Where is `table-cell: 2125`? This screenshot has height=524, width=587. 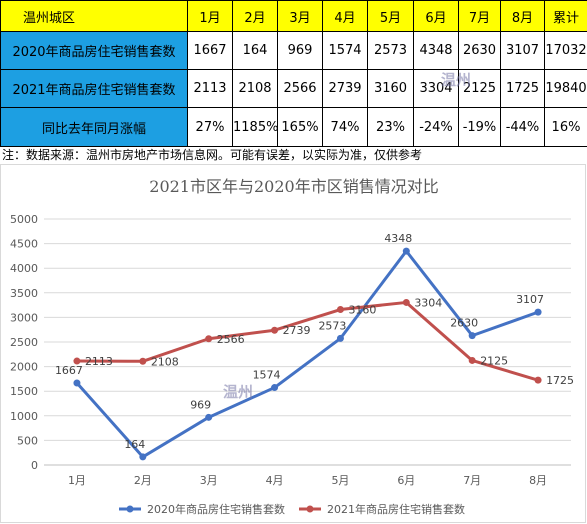 table-cell: 2125 is located at coordinates (479, 88).